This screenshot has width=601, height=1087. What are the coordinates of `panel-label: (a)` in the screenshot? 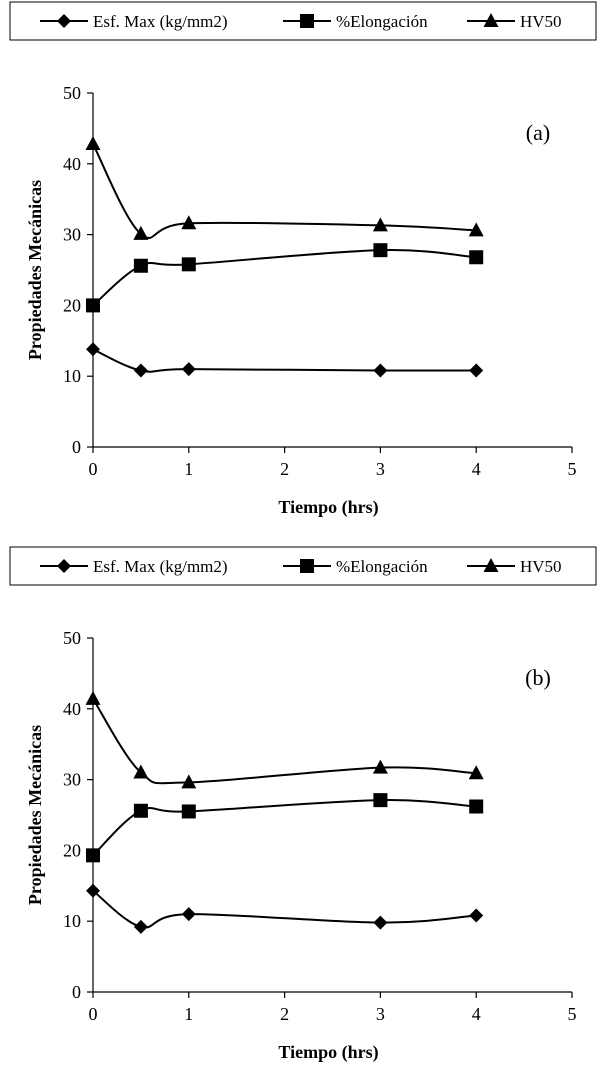 It's located at (538, 132).